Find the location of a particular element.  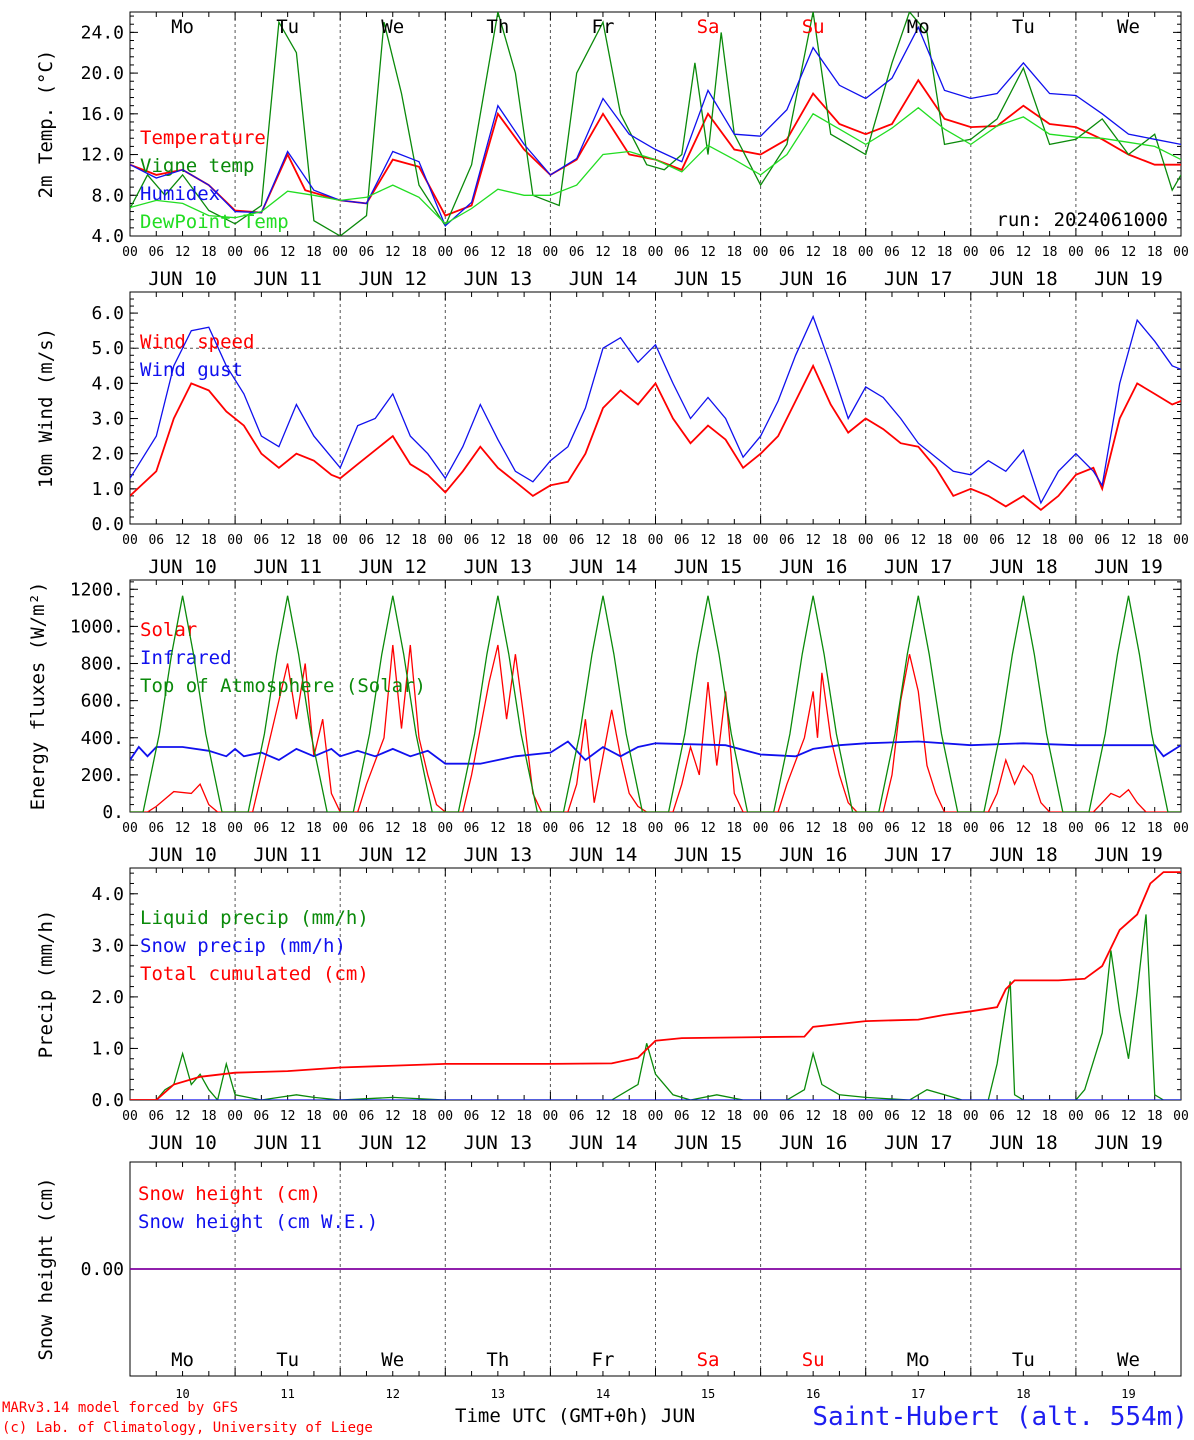

x-date-label: JUN 11 is located at coordinates (287, 1143).